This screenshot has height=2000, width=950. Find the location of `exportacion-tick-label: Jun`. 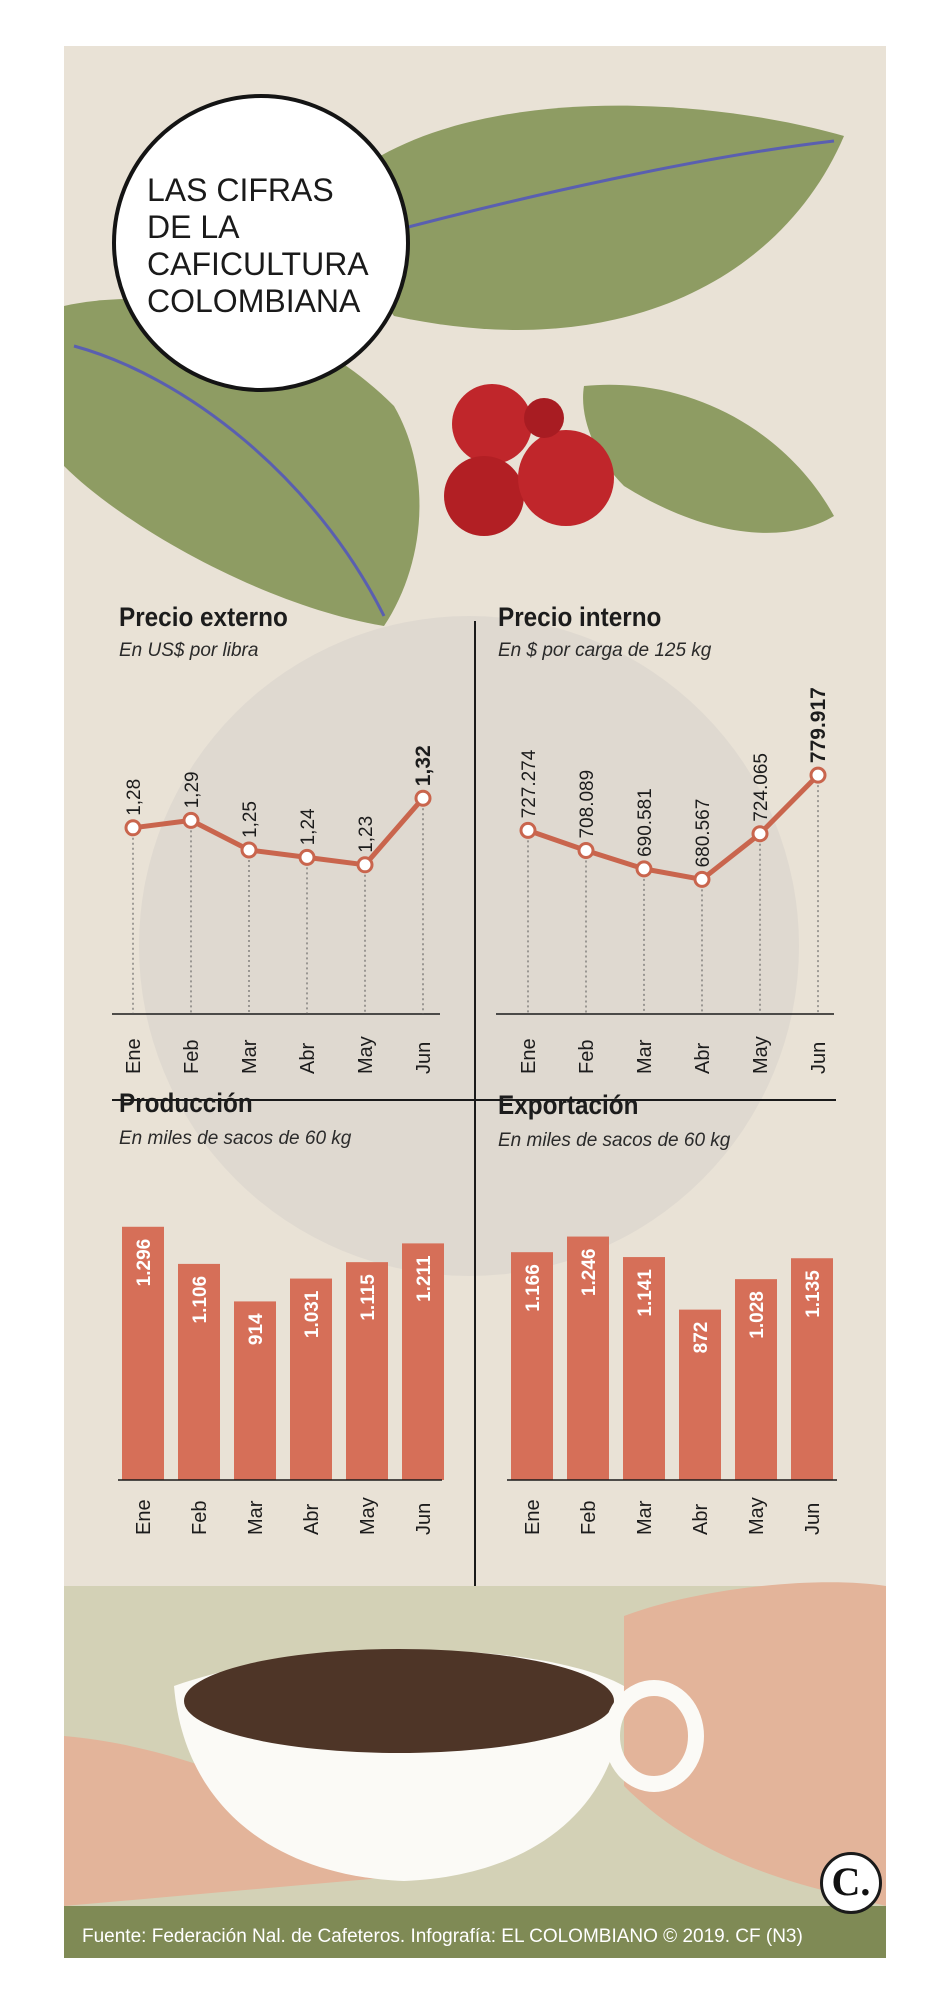

exportacion-tick-label: Jun is located at coordinates (813, 1519).